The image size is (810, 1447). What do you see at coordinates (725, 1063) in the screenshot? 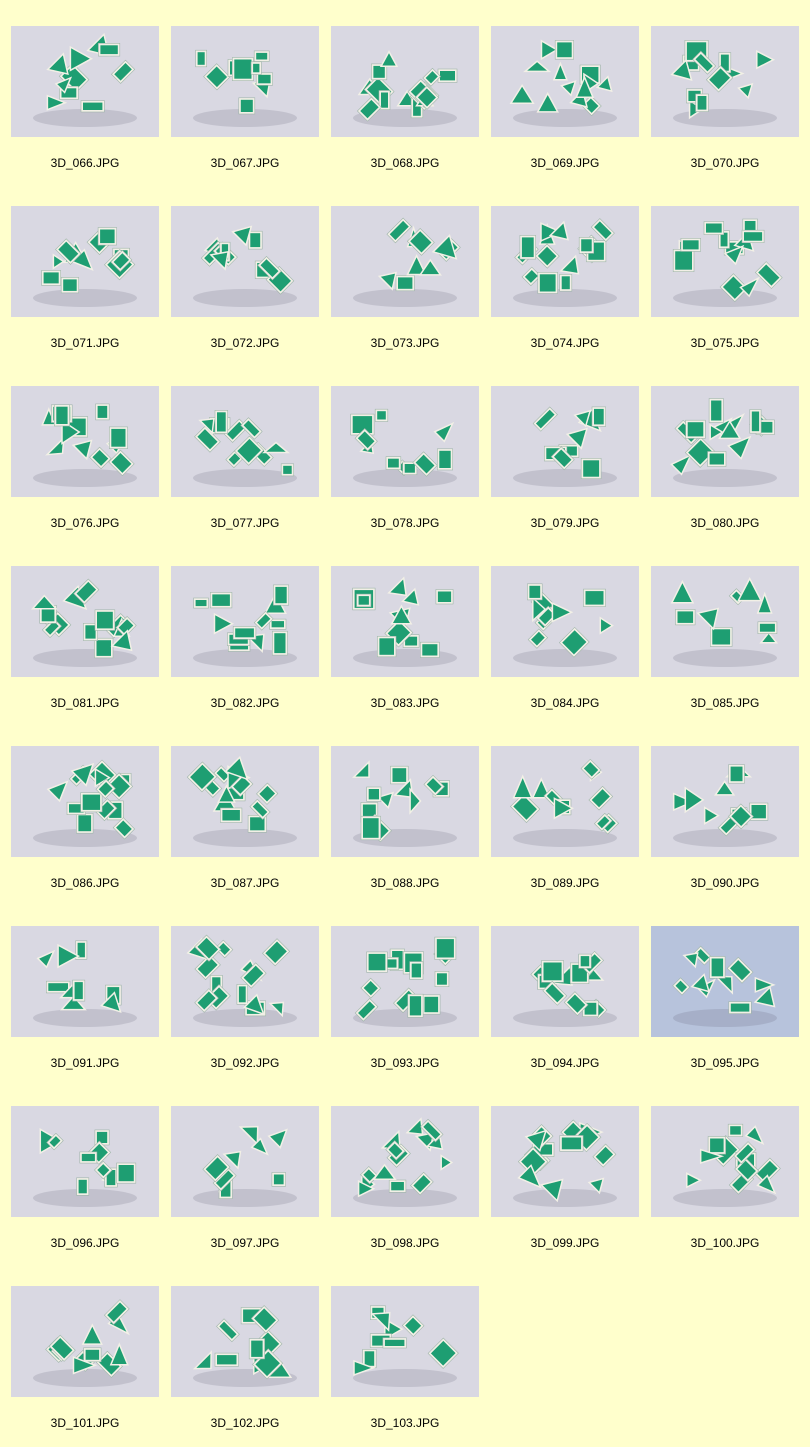
I see `thumbnail-caption: 3D_095.JPG` at bounding box center [725, 1063].